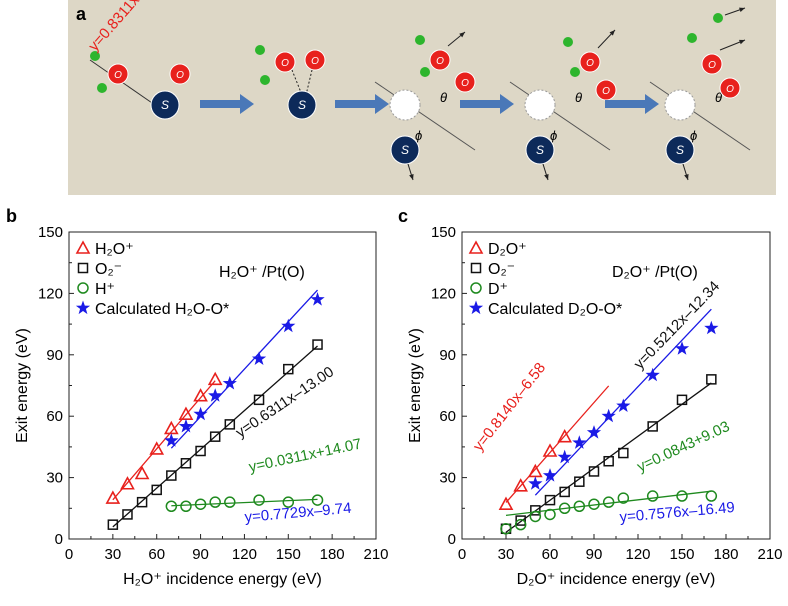 The width and height of the screenshot is (788, 606). Describe the element at coordinates (507, 249) in the screenshot. I see `legend-entry: D₂O⁺` at that location.